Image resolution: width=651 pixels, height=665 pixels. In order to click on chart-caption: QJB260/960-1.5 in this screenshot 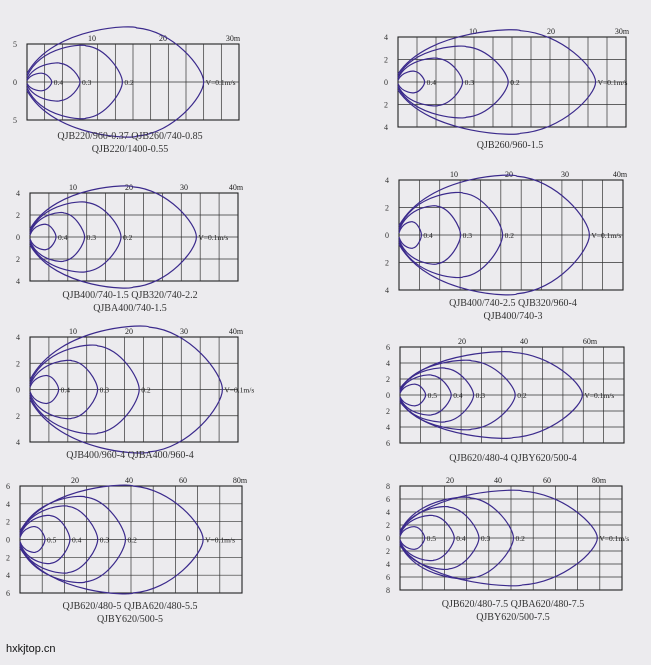, I will do `click(510, 145)`.